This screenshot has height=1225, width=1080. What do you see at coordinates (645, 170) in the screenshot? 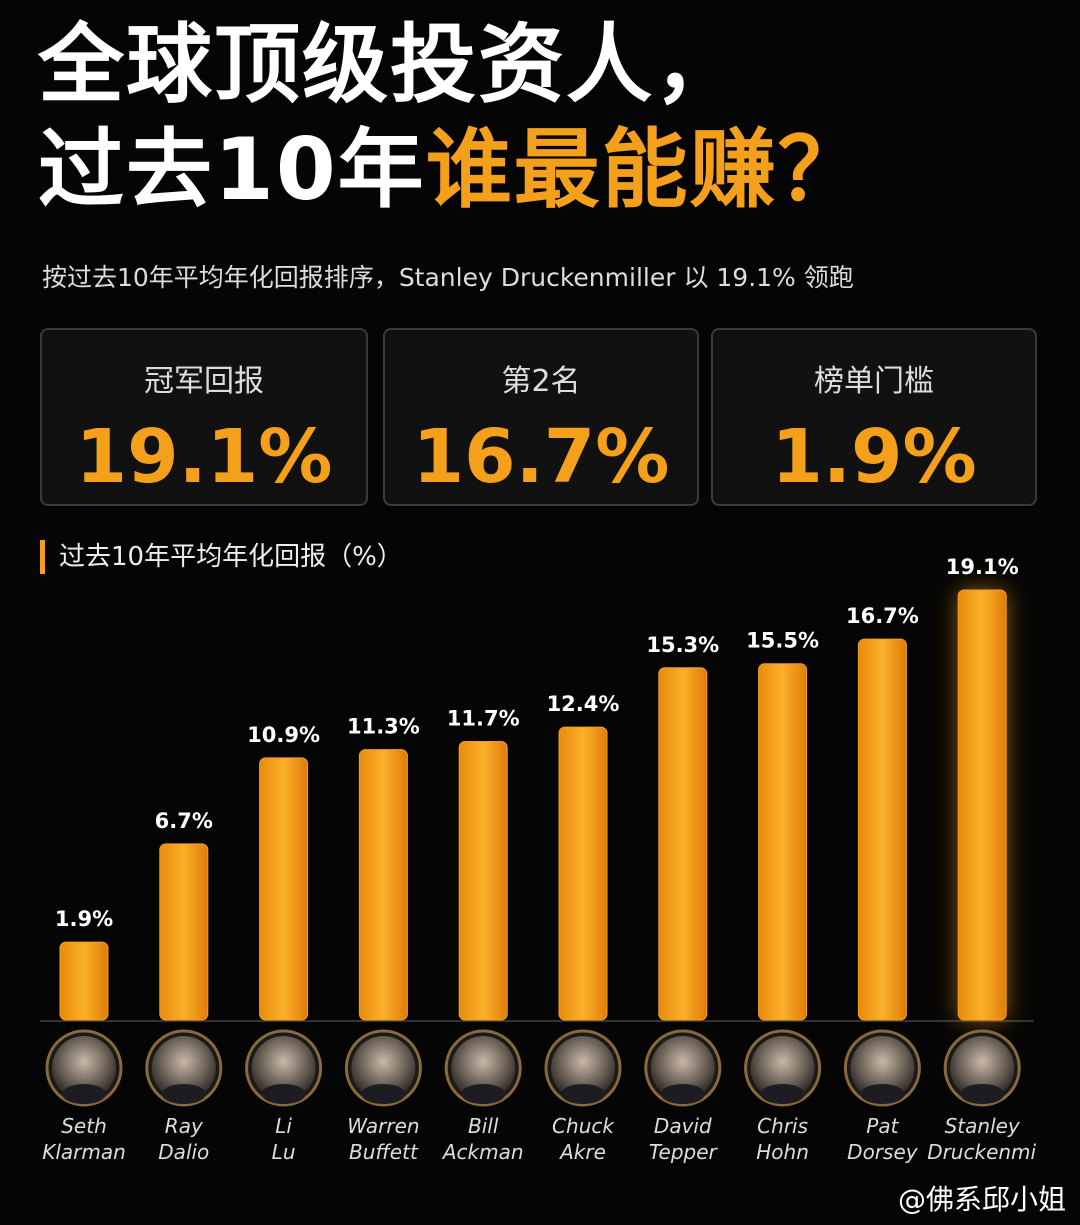
I see `title-highlight: 谁最能赚？` at bounding box center [645, 170].